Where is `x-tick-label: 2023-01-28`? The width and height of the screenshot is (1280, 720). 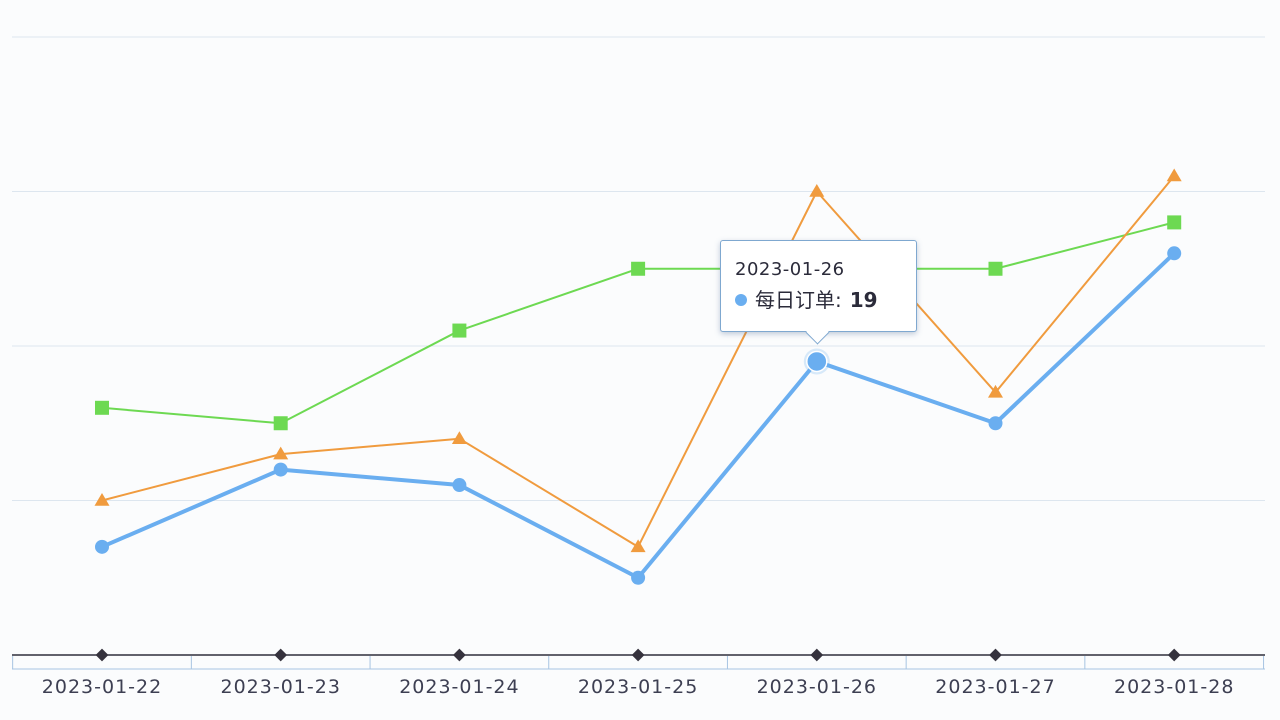 x-tick-label: 2023-01-28 is located at coordinates (1174, 687).